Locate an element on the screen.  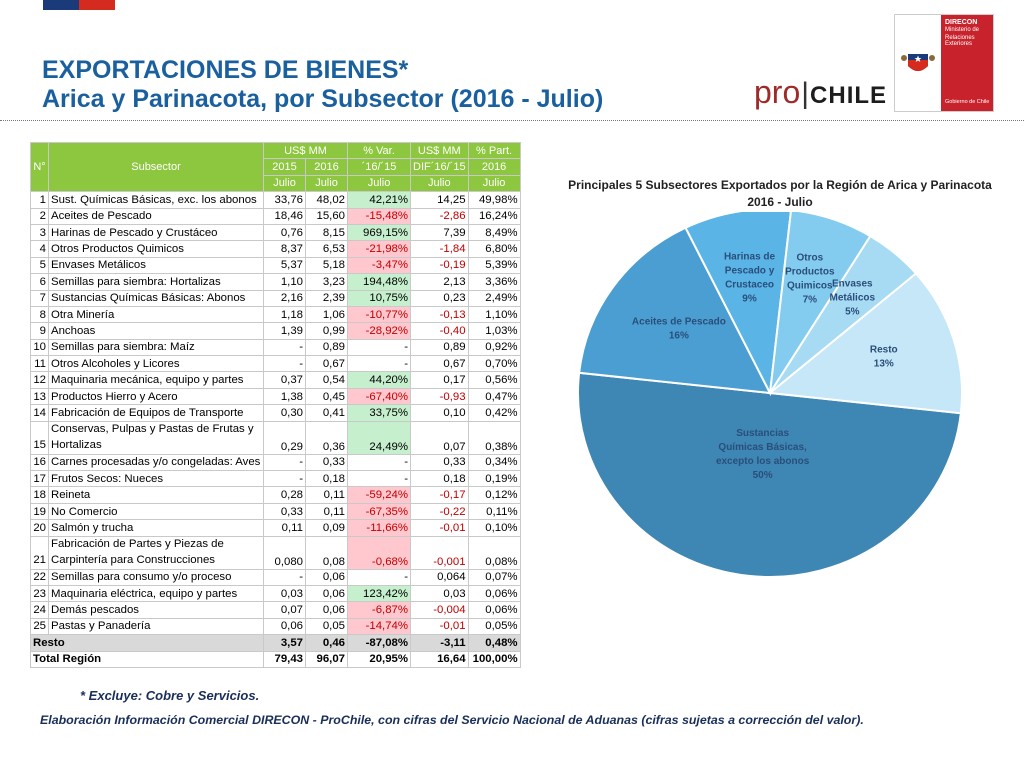
row-part: 0,06% is located at coordinates (494, 593).